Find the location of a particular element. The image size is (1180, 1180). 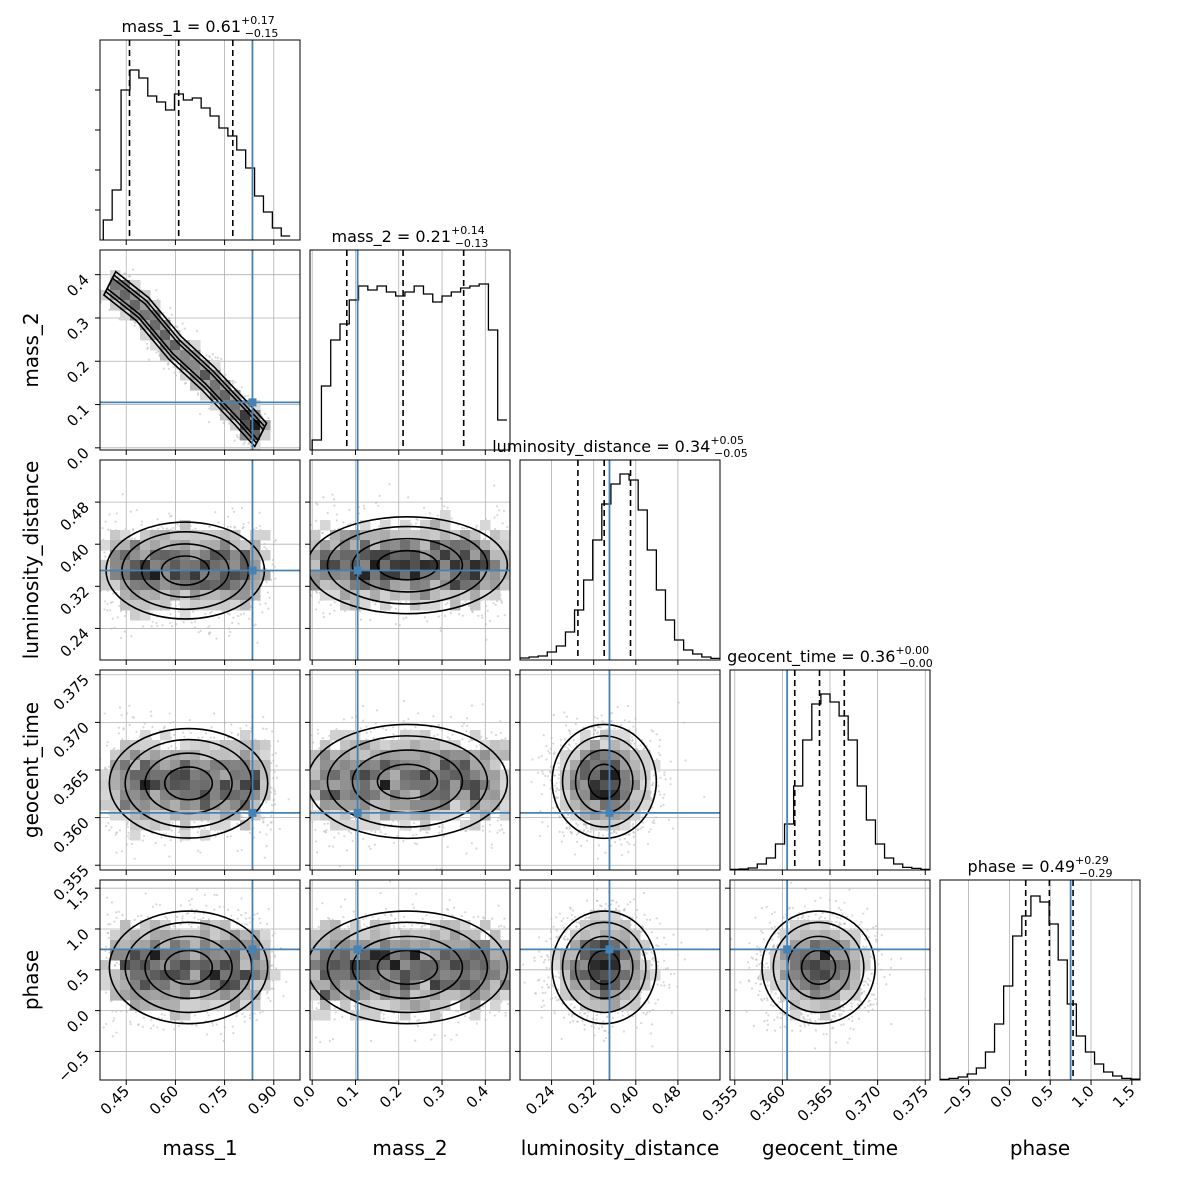

x-tick-label: 0.4 is located at coordinates (478, 1097).